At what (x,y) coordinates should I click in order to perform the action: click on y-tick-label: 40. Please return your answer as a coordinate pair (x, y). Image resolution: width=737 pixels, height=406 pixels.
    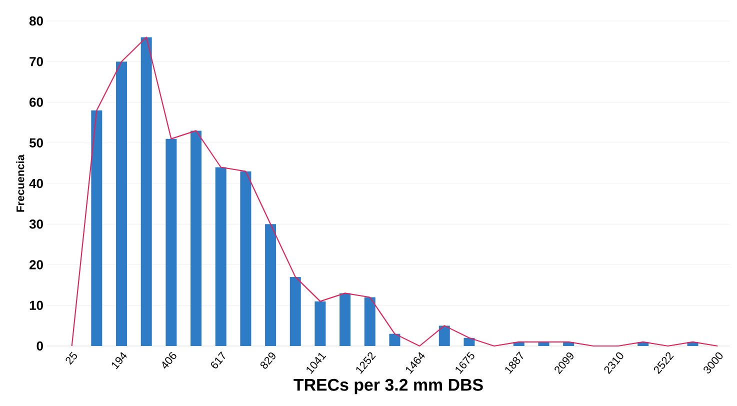
    Looking at the image, I should click on (36, 183).